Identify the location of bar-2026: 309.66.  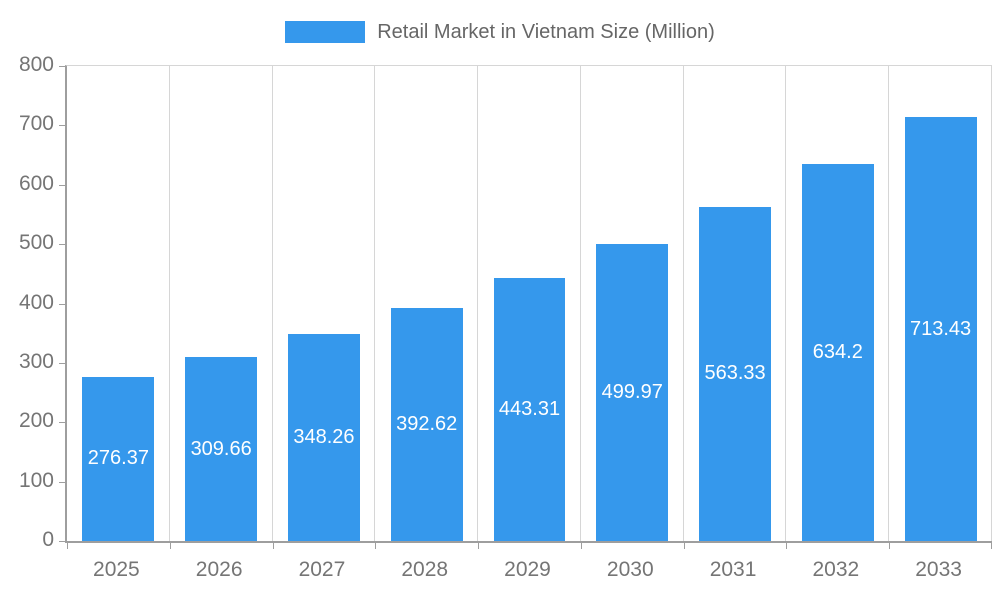
(221, 449).